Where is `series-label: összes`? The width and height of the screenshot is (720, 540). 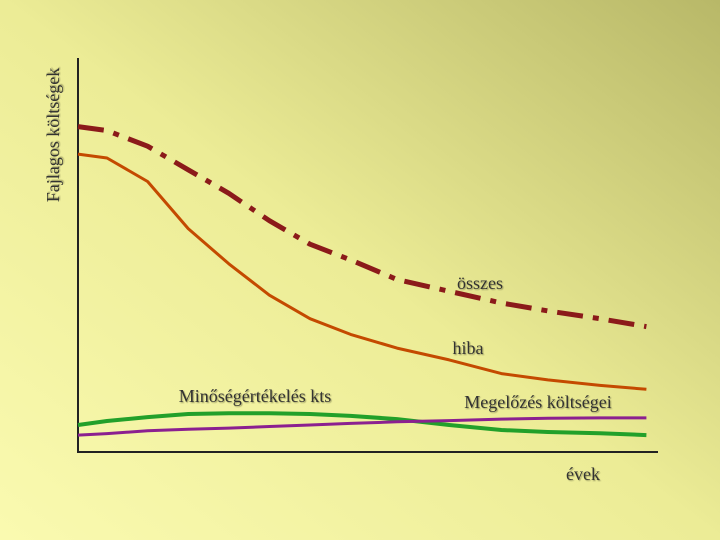 series-label: összes is located at coordinates (480, 283).